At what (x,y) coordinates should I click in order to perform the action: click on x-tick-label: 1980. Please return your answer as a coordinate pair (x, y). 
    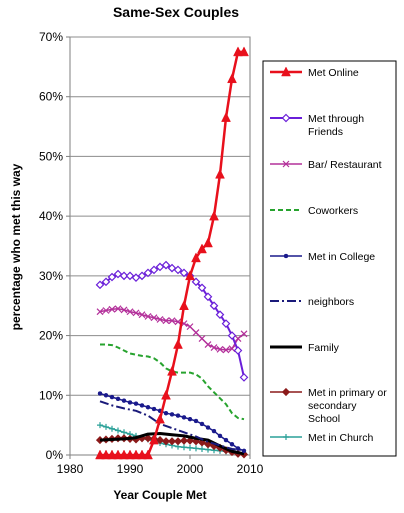
    Looking at the image, I should click on (70, 469).